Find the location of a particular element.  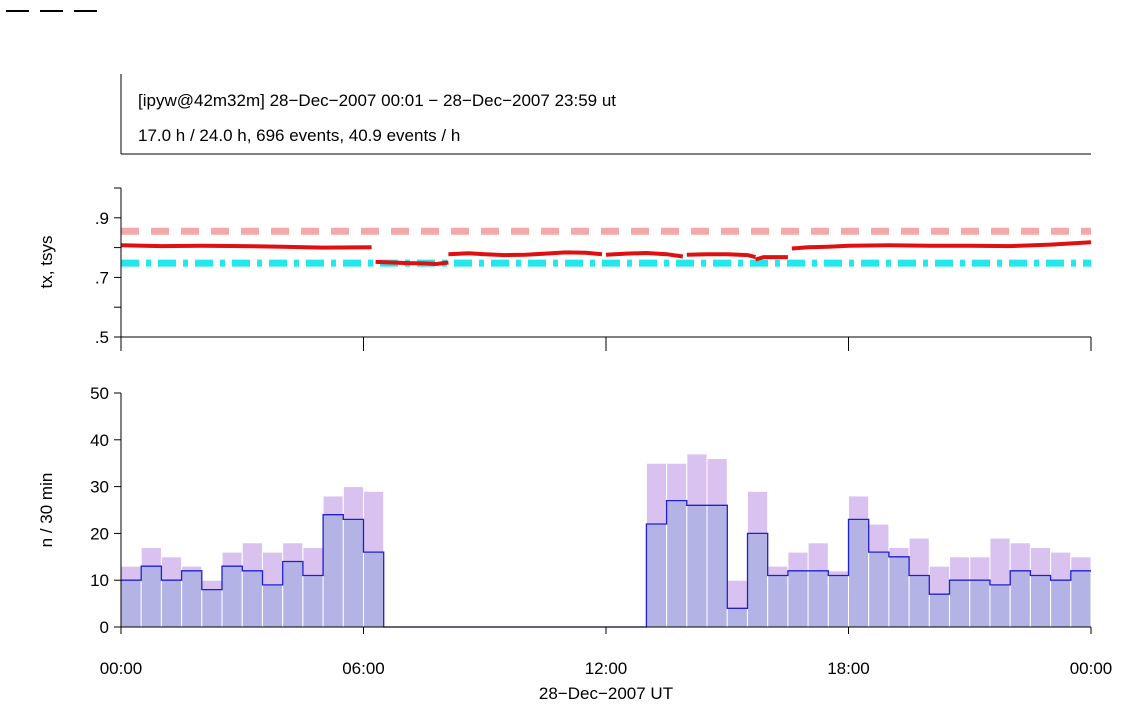

histogram-ytick-label: 20 is located at coordinates (99, 533).